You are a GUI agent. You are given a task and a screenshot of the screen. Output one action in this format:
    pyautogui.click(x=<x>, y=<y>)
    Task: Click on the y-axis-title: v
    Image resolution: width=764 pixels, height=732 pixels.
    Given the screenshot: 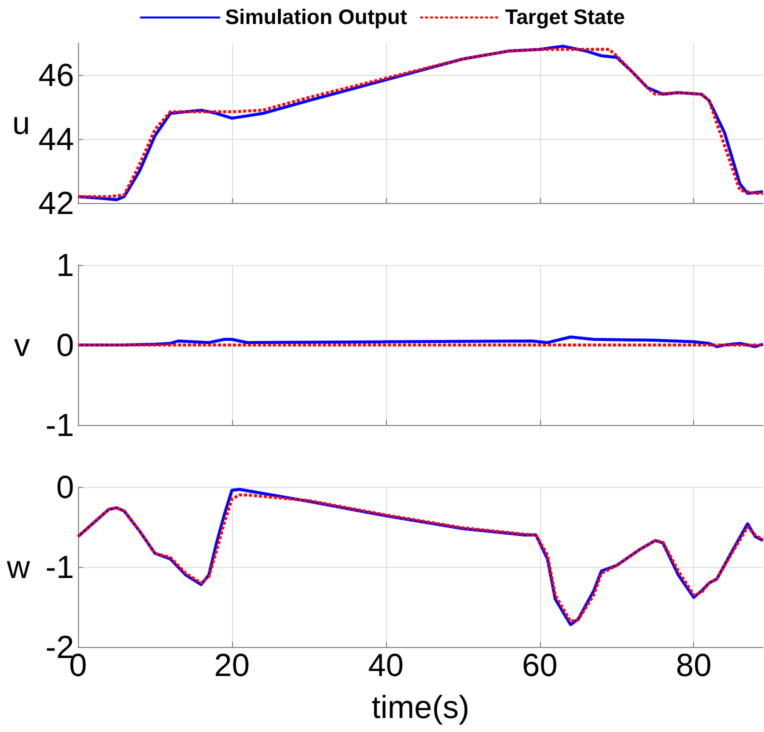 What is the action you would take?
    pyautogui.click(x=22, y=345)
    